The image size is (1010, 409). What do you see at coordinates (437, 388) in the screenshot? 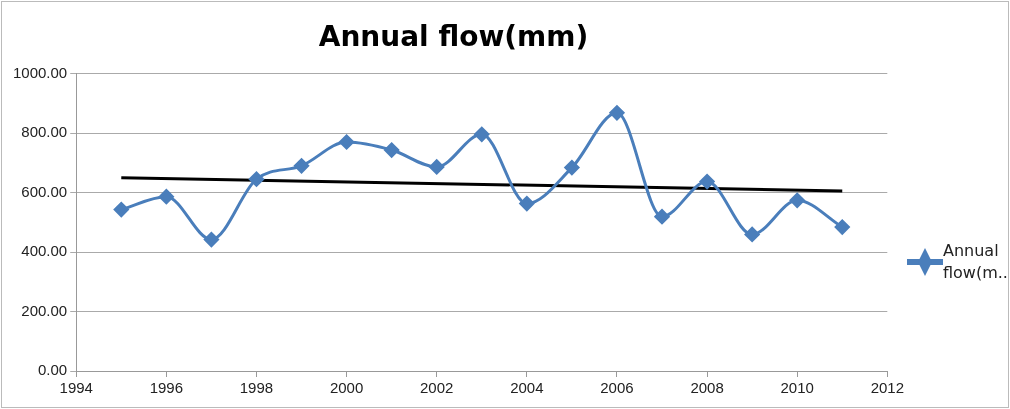
I see `x-tick-label: 2002` at bounding box center [437, 388].